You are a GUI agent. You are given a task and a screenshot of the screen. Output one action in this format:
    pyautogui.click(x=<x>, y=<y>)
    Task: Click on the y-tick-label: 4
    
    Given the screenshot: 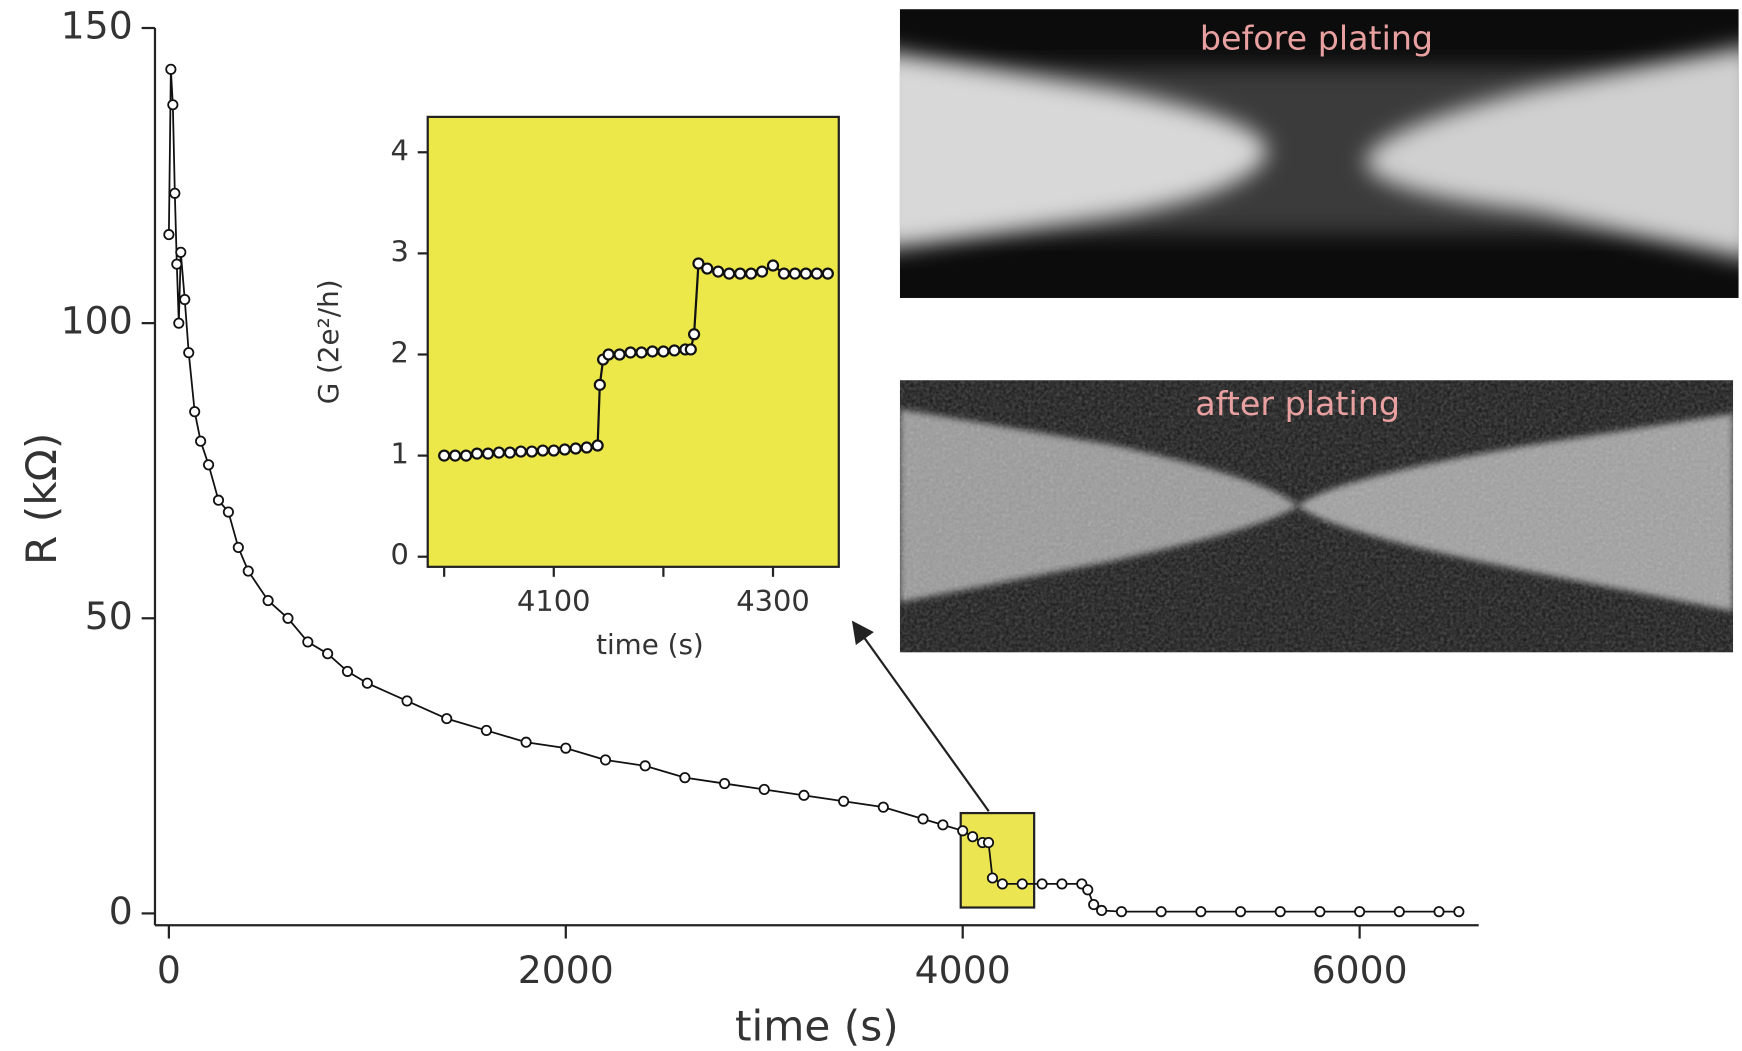 What is the action you would take?
    pyautogui.click(x=399, y=150)
    